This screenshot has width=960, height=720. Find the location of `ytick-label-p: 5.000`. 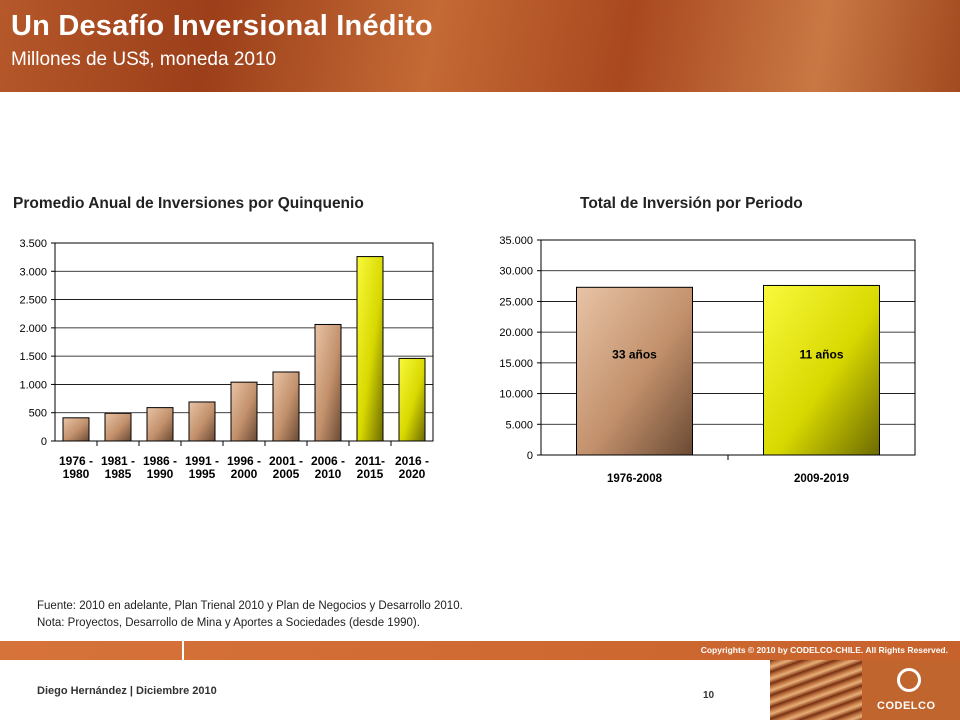

ytick-label-p: 5.000 is located at coordinates (519, 425).